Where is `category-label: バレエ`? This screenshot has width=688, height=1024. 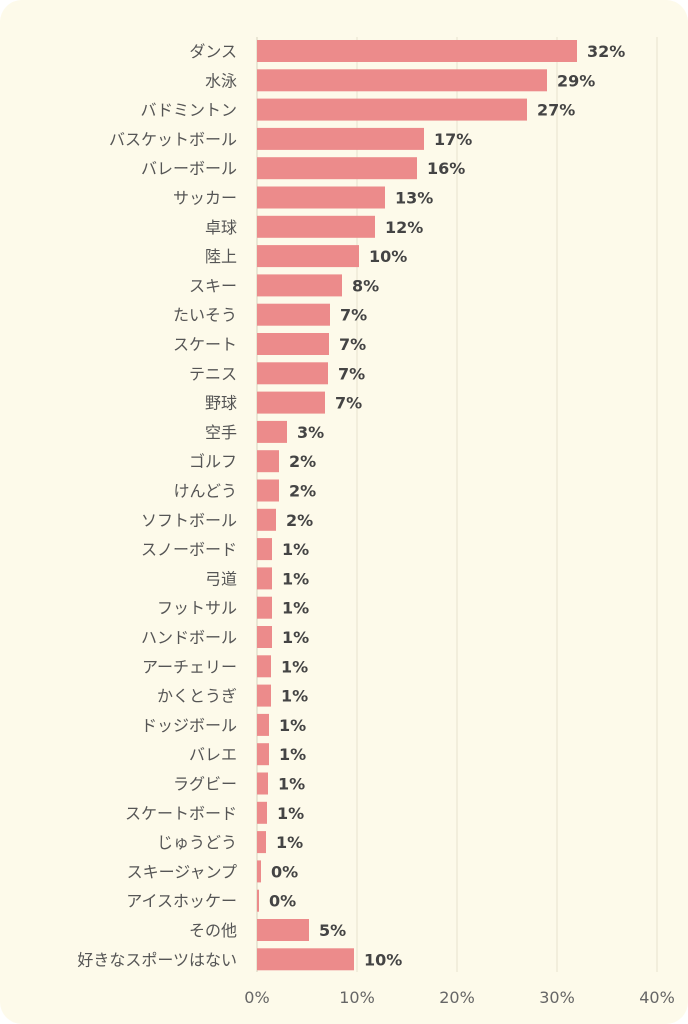
category-label: バレエ is located at coordinates (213, 754).